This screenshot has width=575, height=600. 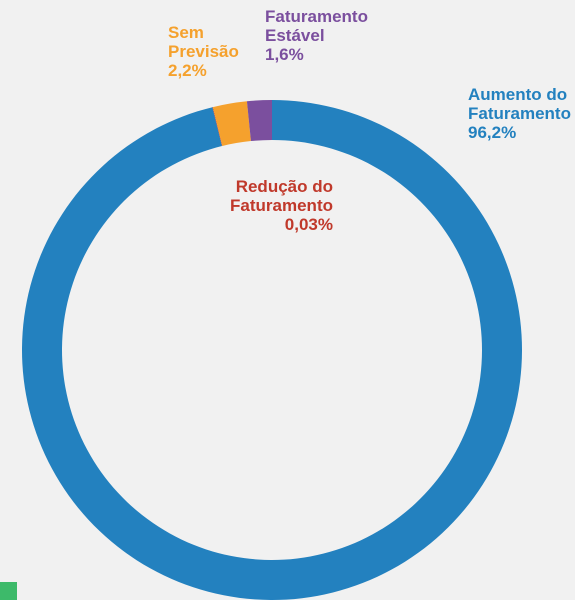 I want to click on label-line: Estável, so click(x=295, y=35).